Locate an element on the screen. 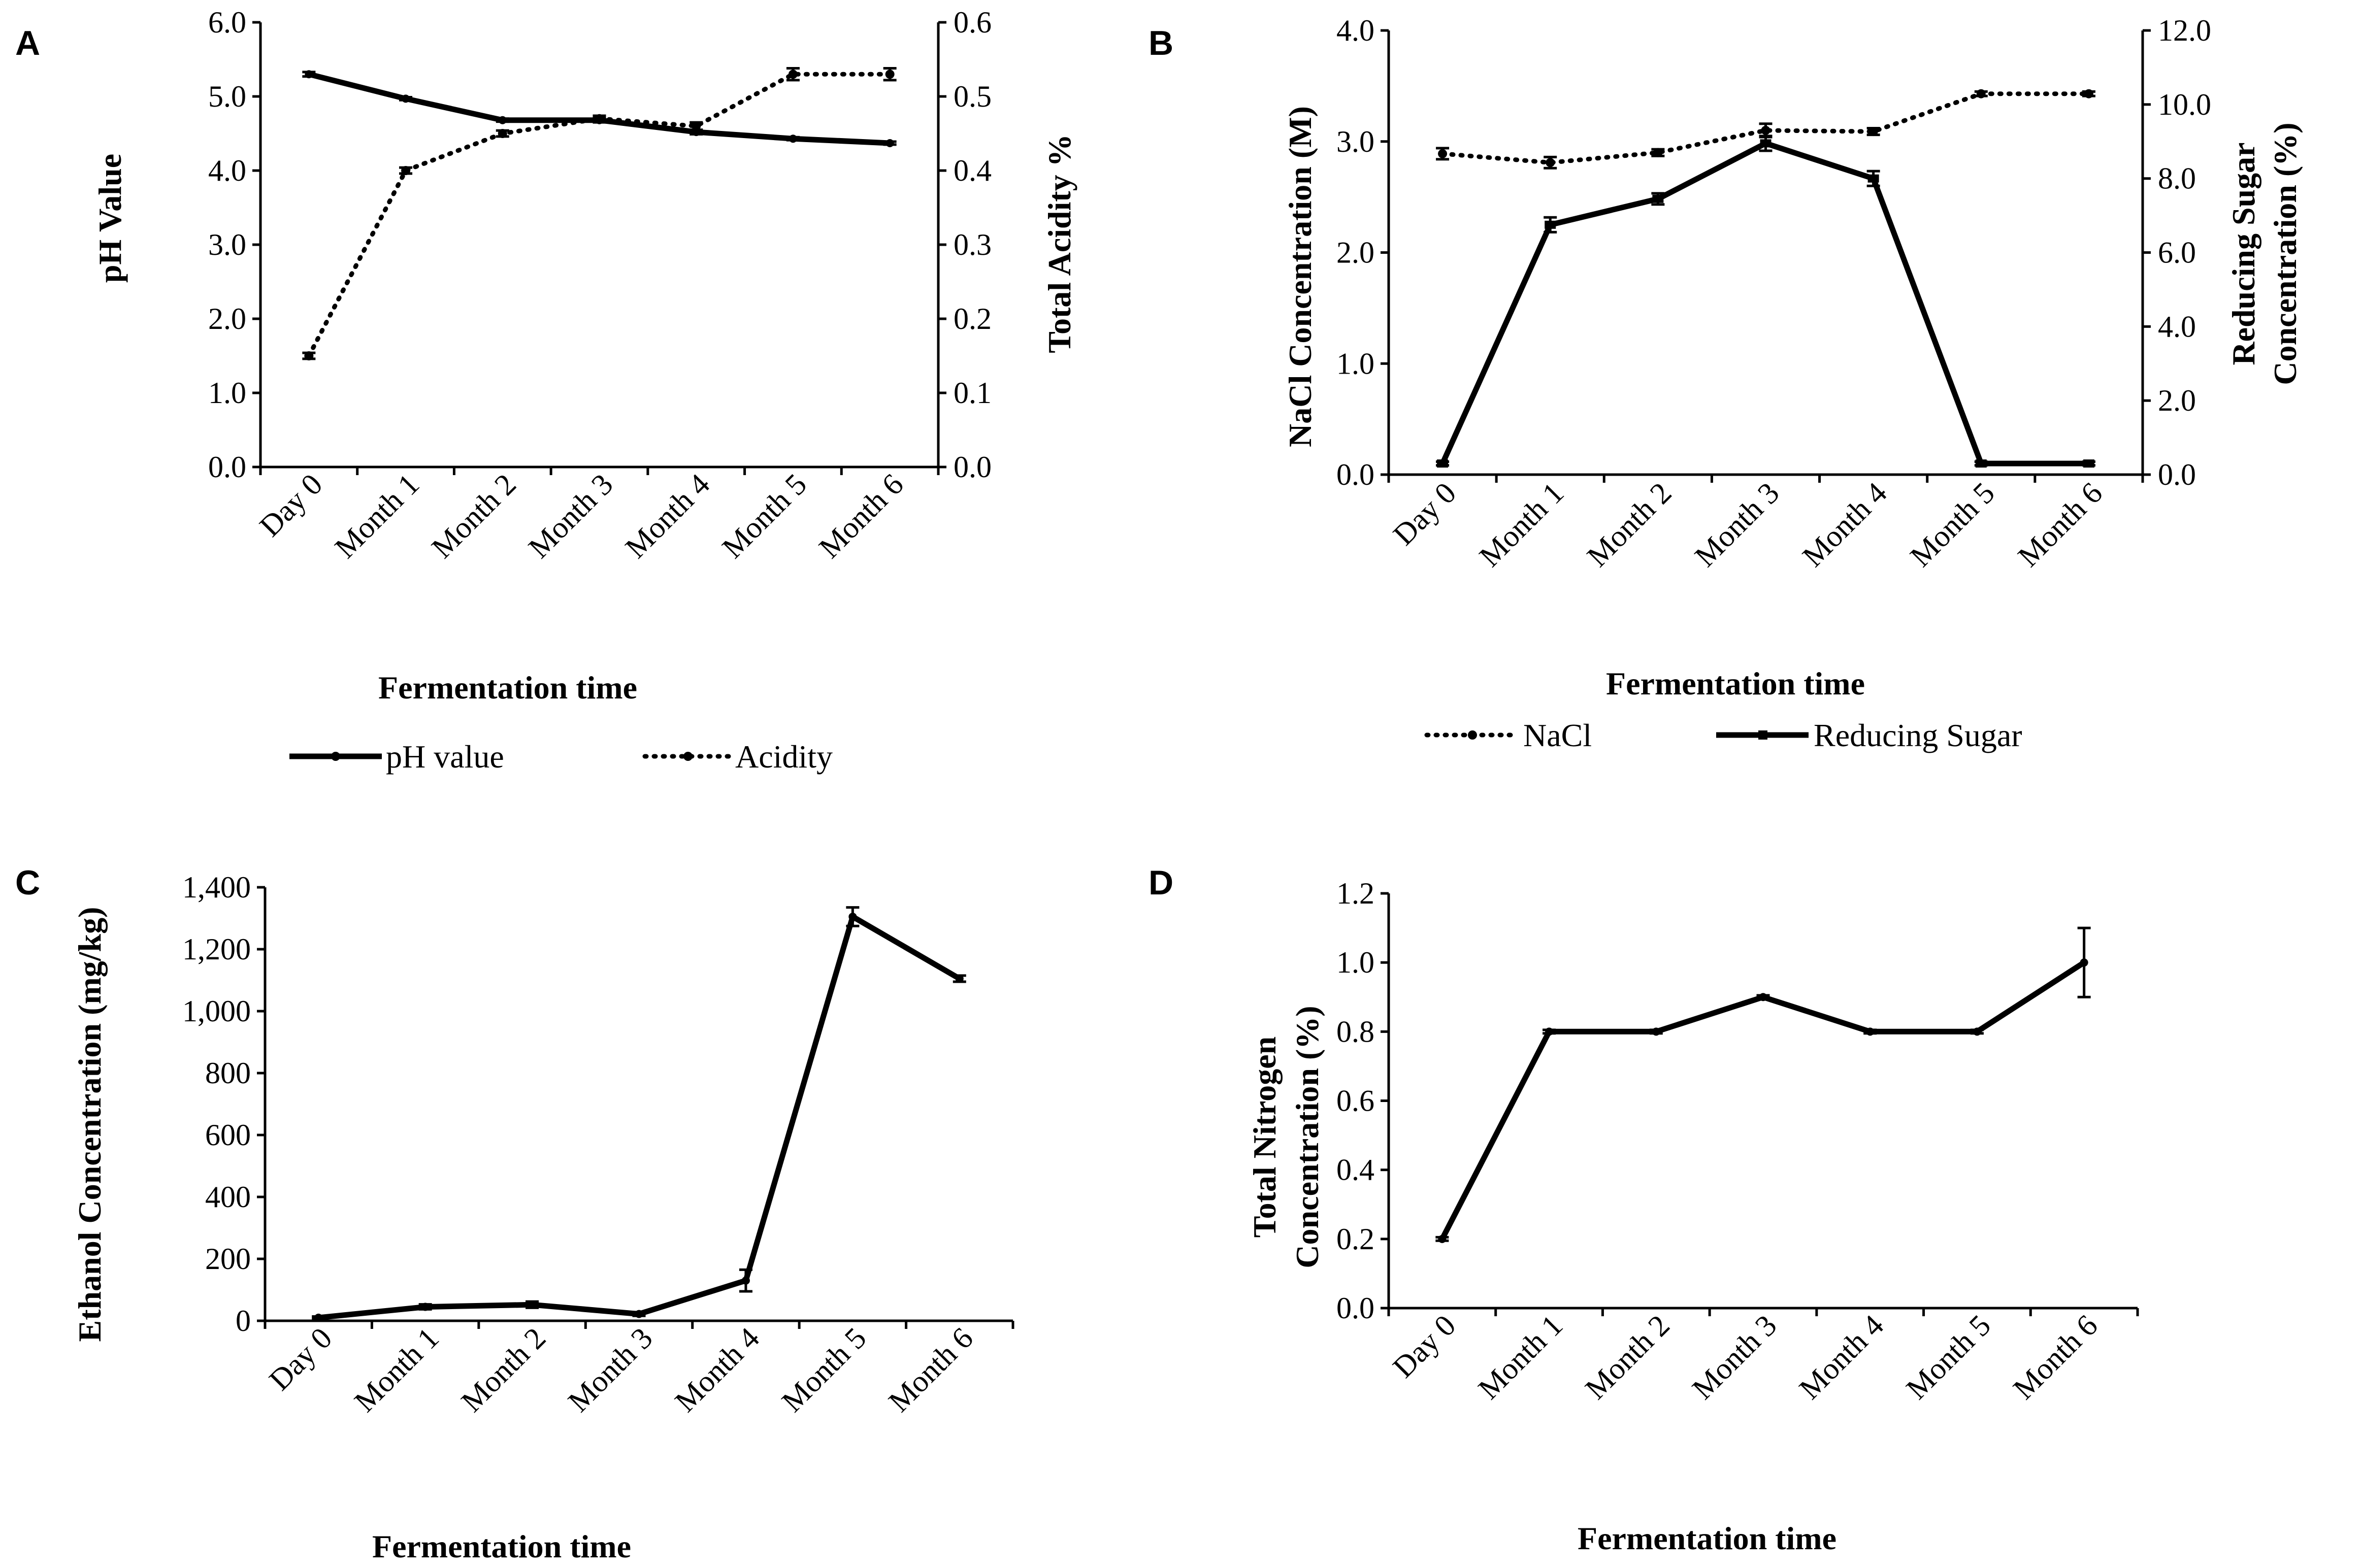 This screenshot has height=1568, width=2362. panel-c-x-tick-label: Month 6 is located at coordinates (930, 1370).